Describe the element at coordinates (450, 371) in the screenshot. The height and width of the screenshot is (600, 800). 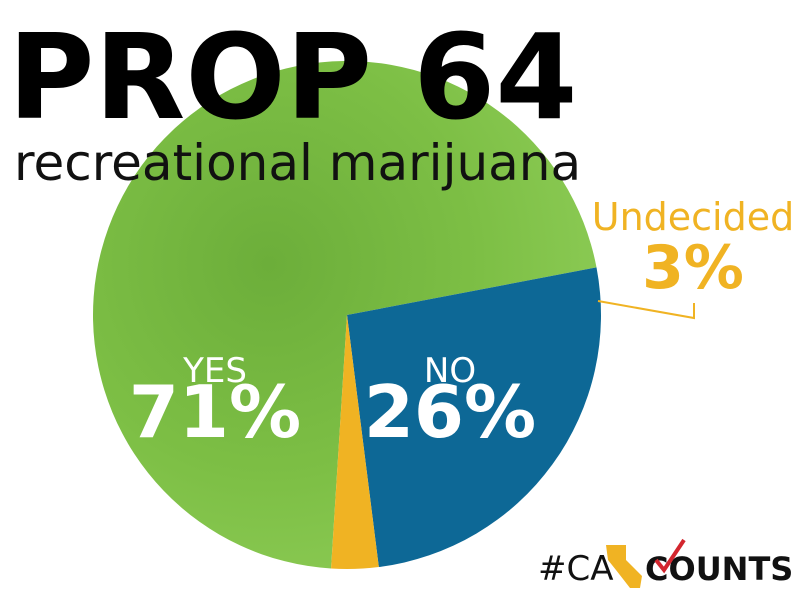
I see `slice-category: NO` at that location.